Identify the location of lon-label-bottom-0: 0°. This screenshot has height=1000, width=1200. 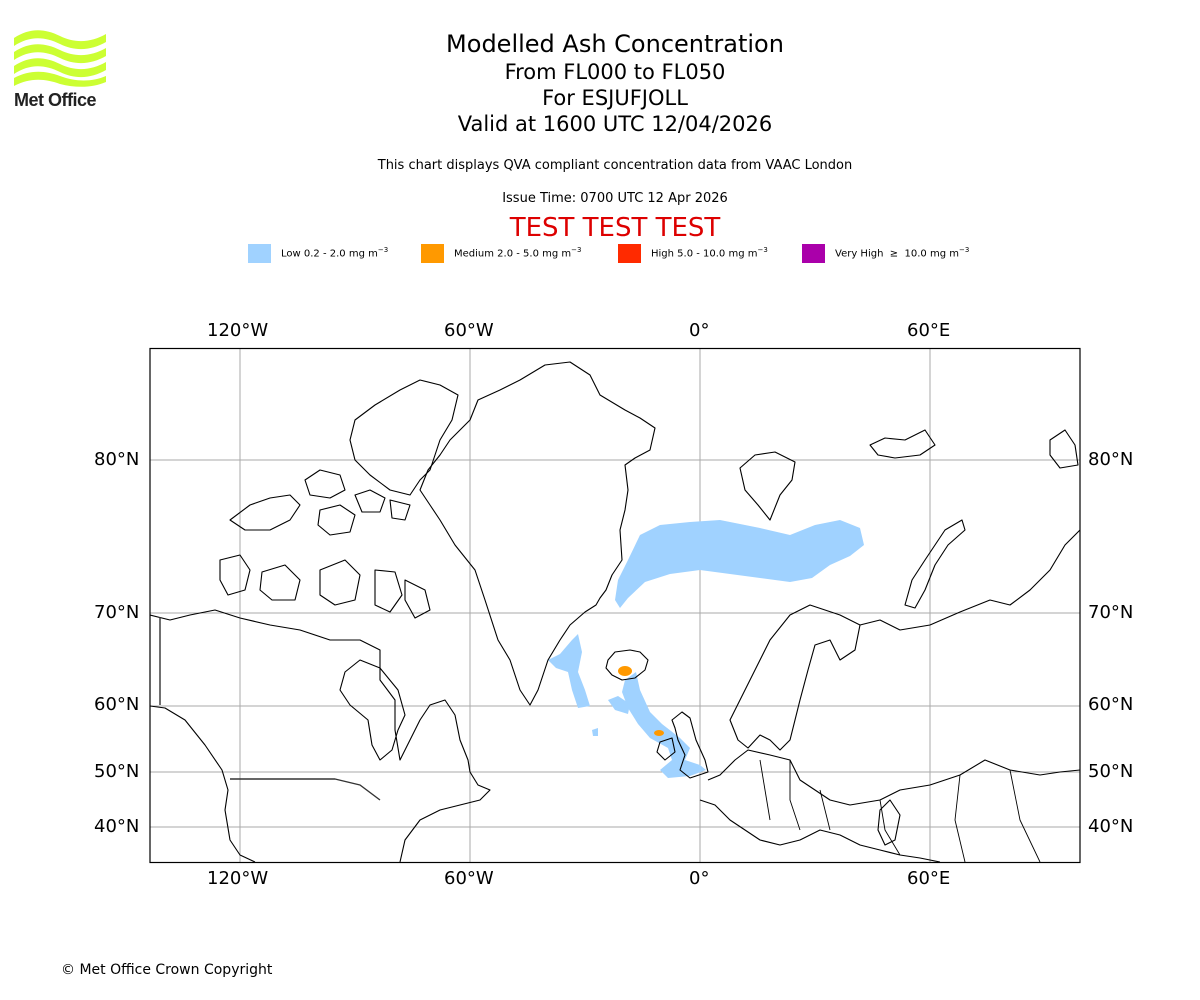
(699, 878).